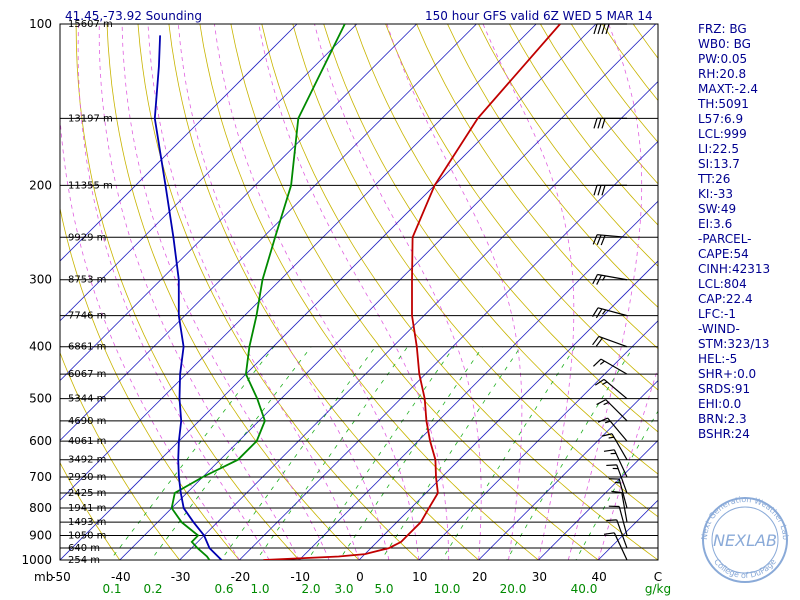 This screenshot has height=600, width=800. I want to click on pressure-tick-label: 100, so click(40, 24).